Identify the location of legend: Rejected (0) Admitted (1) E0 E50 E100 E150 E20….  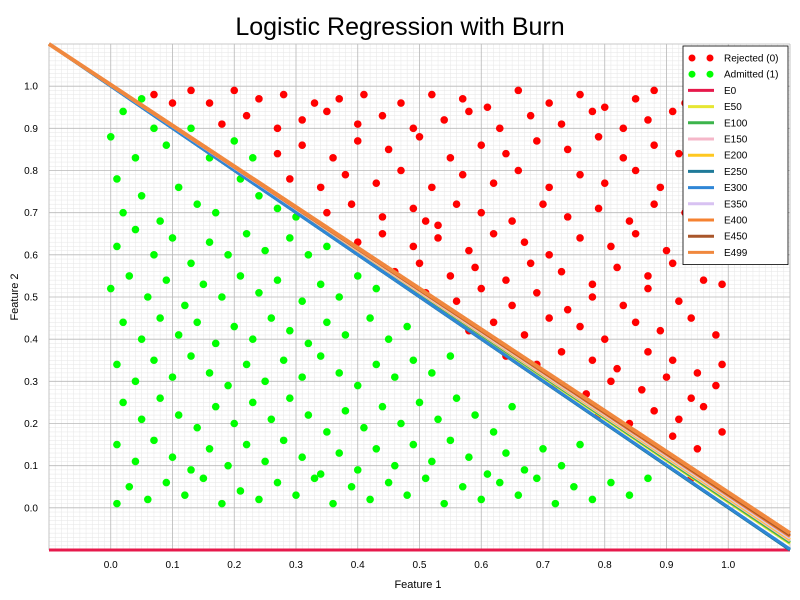
(735, 155).